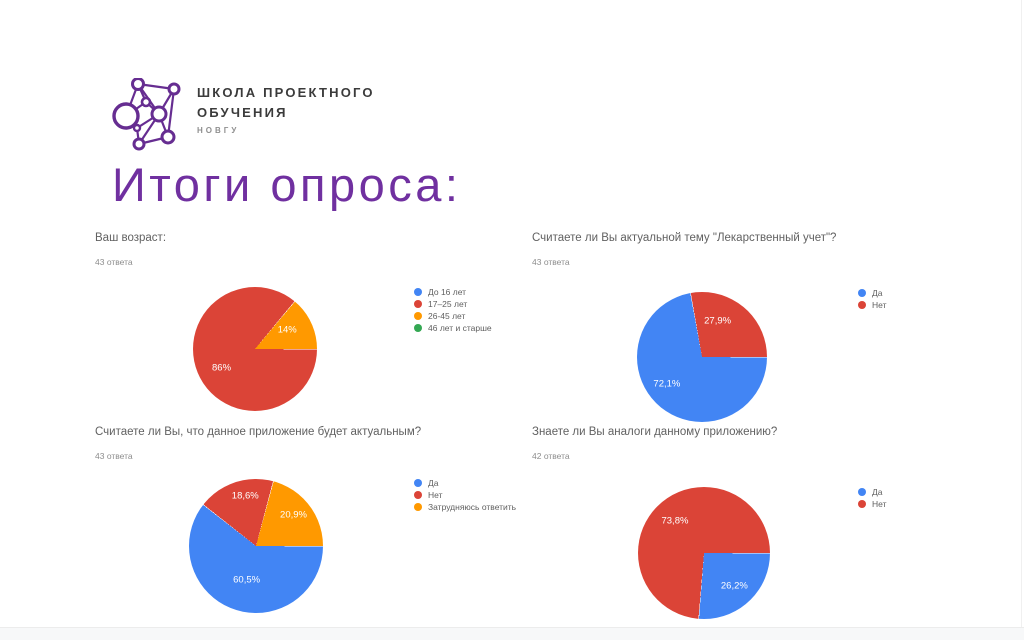 The height and width of the screenshot is (640, 1024). What do you see at coordinates (293, 515) in the screenshot?
I see `pie-slice-percentage: 20,9%` at bounding box center [293, 515].